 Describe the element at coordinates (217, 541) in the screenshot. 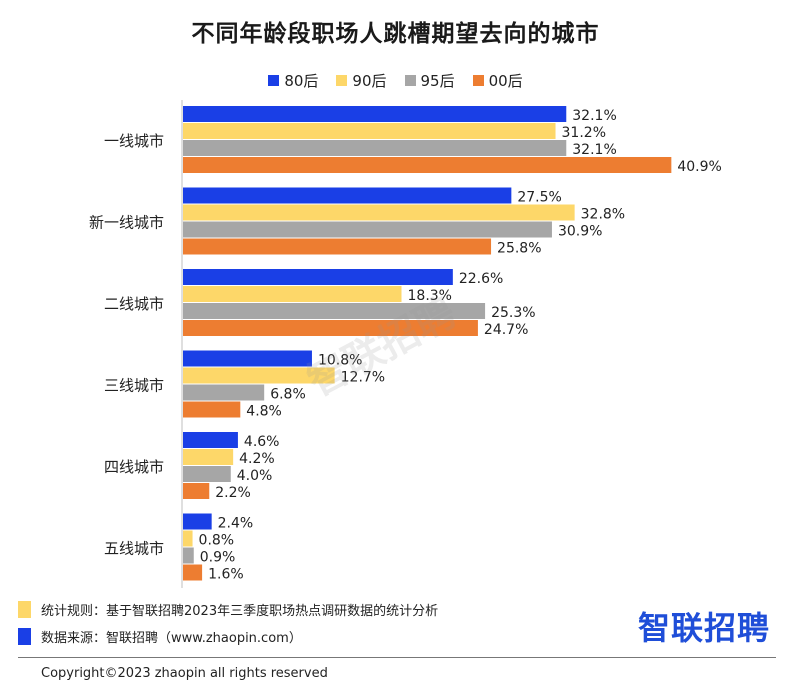

I see `data-label: 0.8%` at that location.